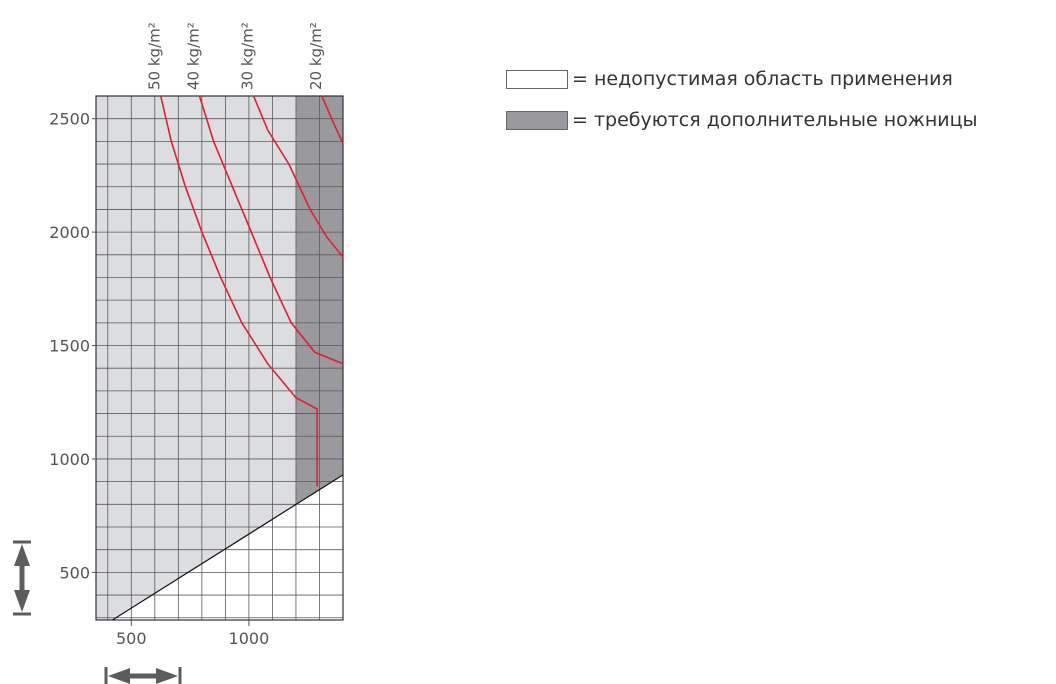 The height and width of the screenshot is (684, 1056). I want to click on vertical-double-arrow-icon, so click(22, 578).